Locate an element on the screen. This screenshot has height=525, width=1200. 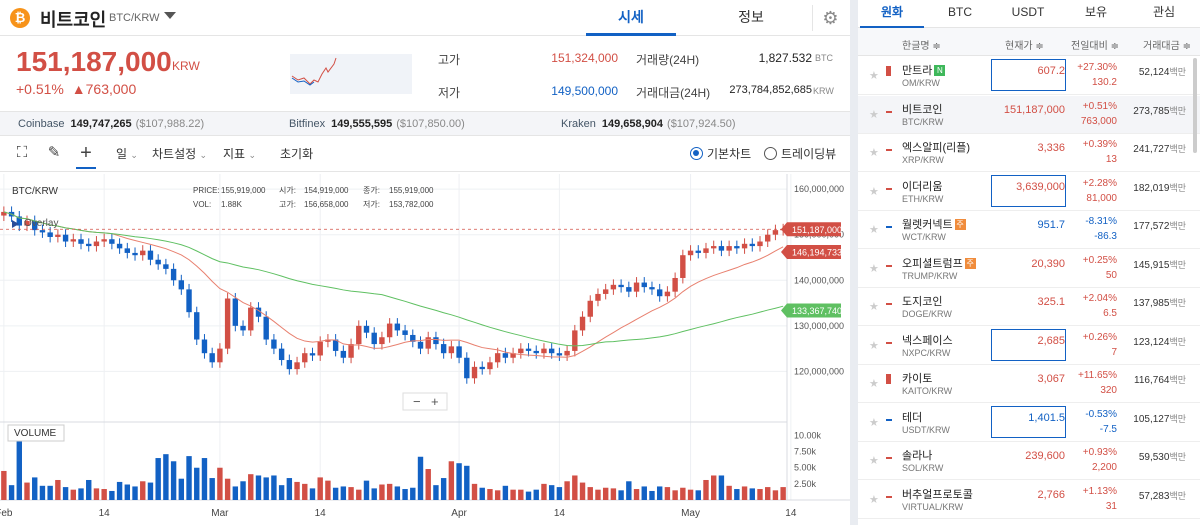
header-name: 한글명 ≑ is located at coordinates (921, 46).